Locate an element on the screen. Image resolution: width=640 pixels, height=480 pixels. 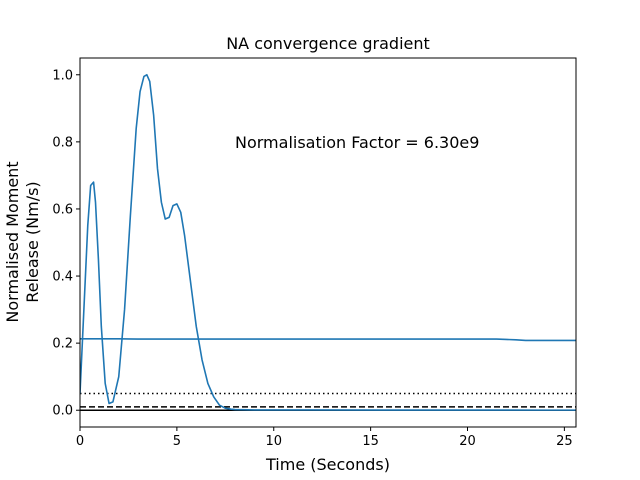
y-tick-label: 0.4 is located at coordinates (62, 277).